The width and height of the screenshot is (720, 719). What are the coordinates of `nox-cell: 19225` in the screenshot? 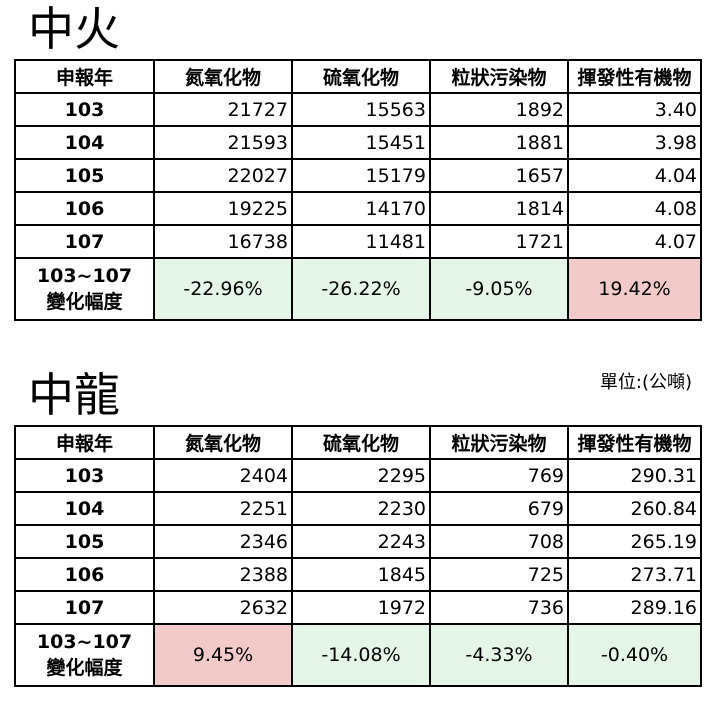 It's located at (223, 208).